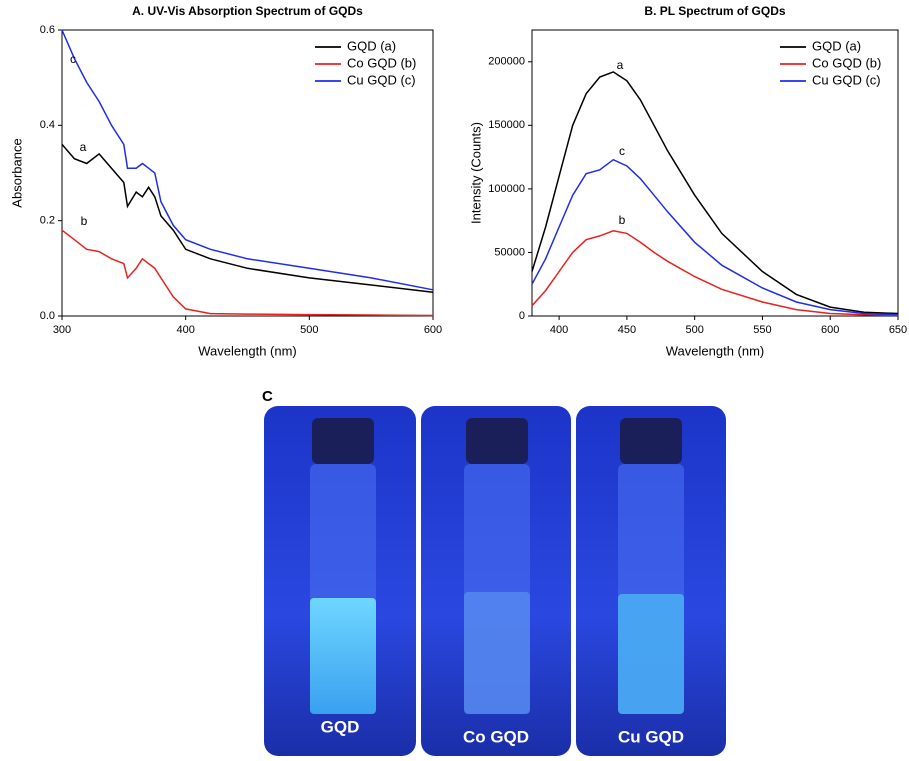  Describe the element at coordinates (506, 189) in the screenshot. I see `y-tick-label: 100000` at that location.